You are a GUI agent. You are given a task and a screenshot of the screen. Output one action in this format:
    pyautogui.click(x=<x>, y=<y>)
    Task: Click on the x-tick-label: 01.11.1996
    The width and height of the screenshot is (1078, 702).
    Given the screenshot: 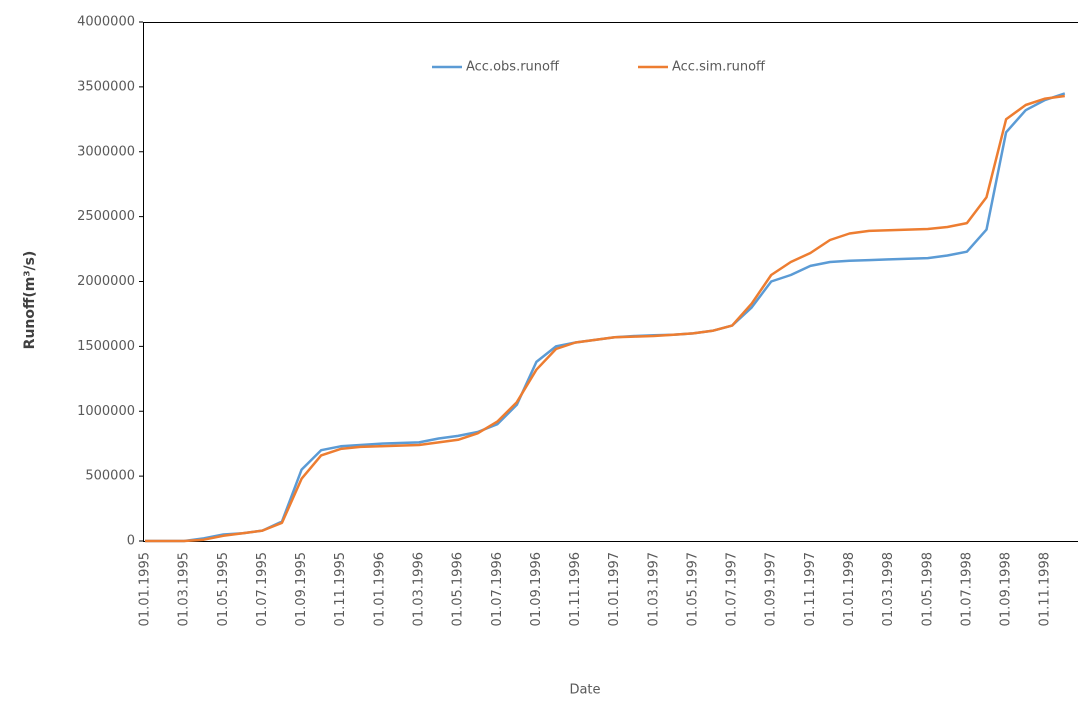 What is the action you would take?
    pyautogui.click(x=575, y=589)
    